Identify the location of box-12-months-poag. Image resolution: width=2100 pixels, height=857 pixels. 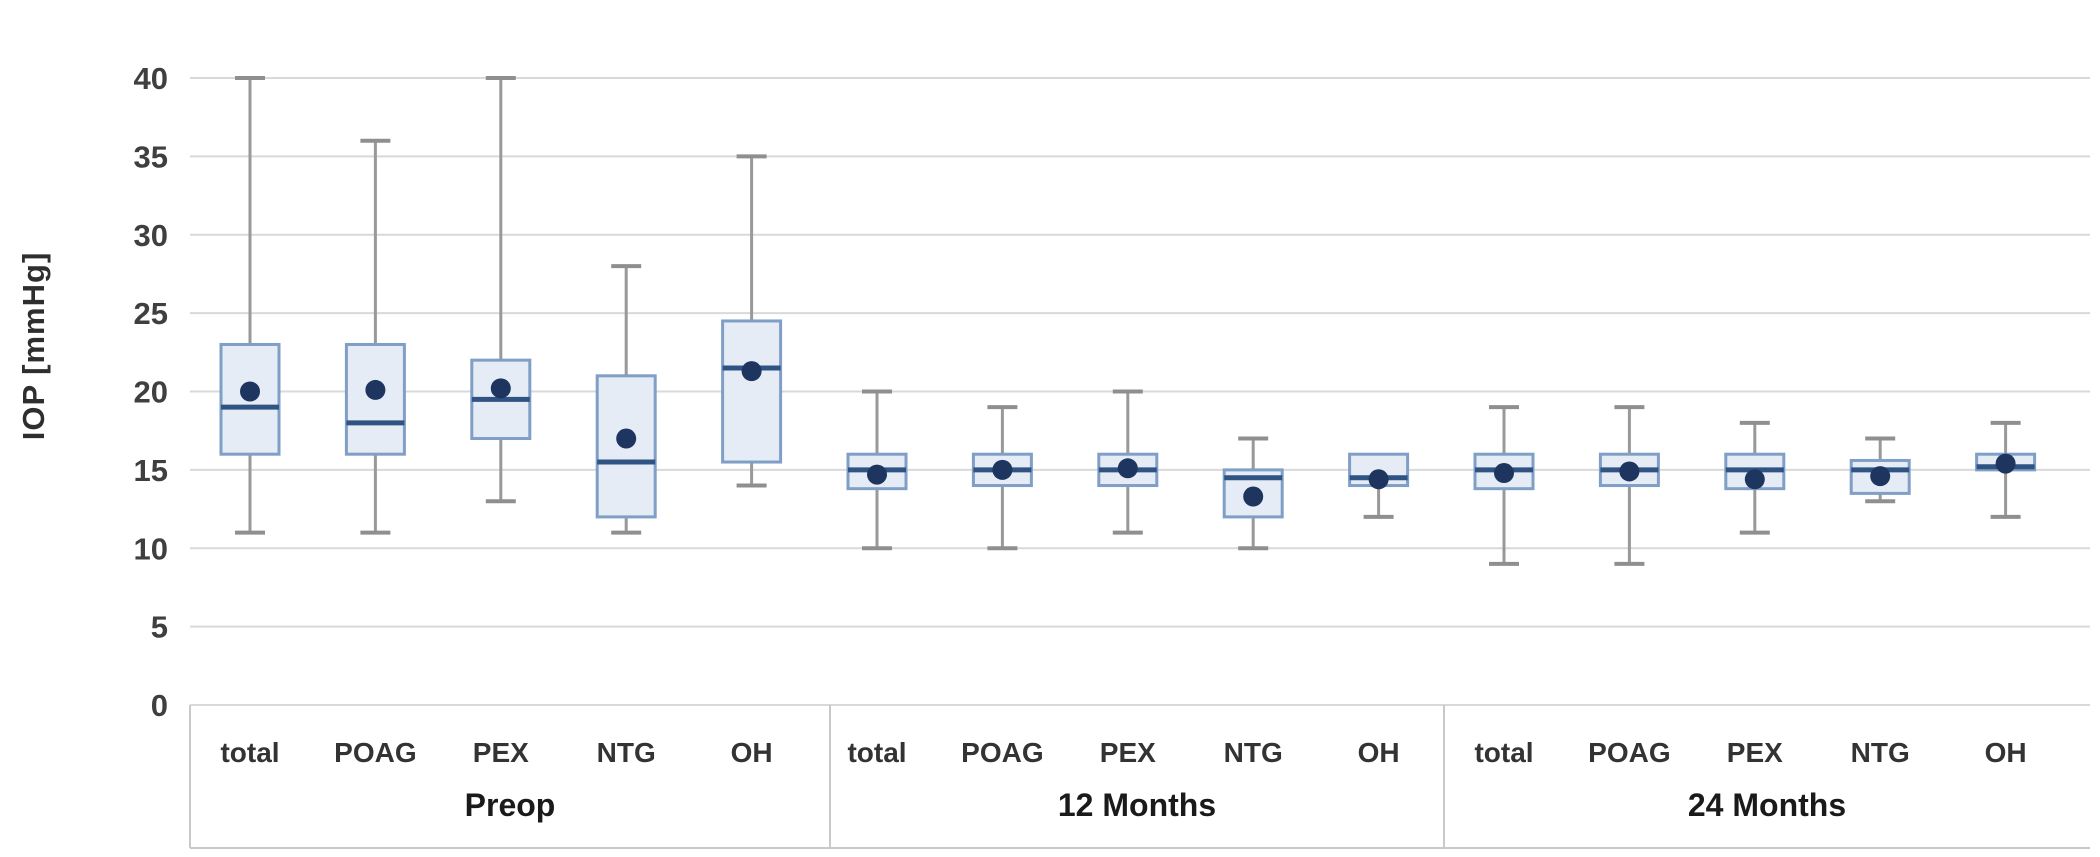
(1002, 478).